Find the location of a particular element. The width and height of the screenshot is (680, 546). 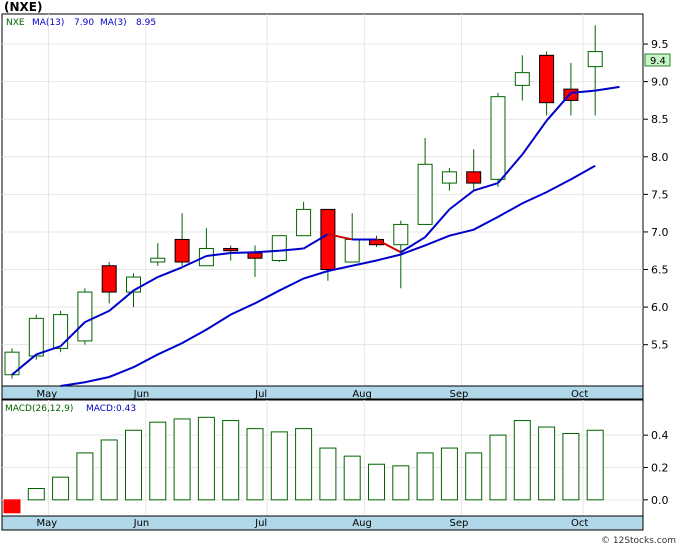

macd-month-label: Aug is located at coordinates (362, 523).